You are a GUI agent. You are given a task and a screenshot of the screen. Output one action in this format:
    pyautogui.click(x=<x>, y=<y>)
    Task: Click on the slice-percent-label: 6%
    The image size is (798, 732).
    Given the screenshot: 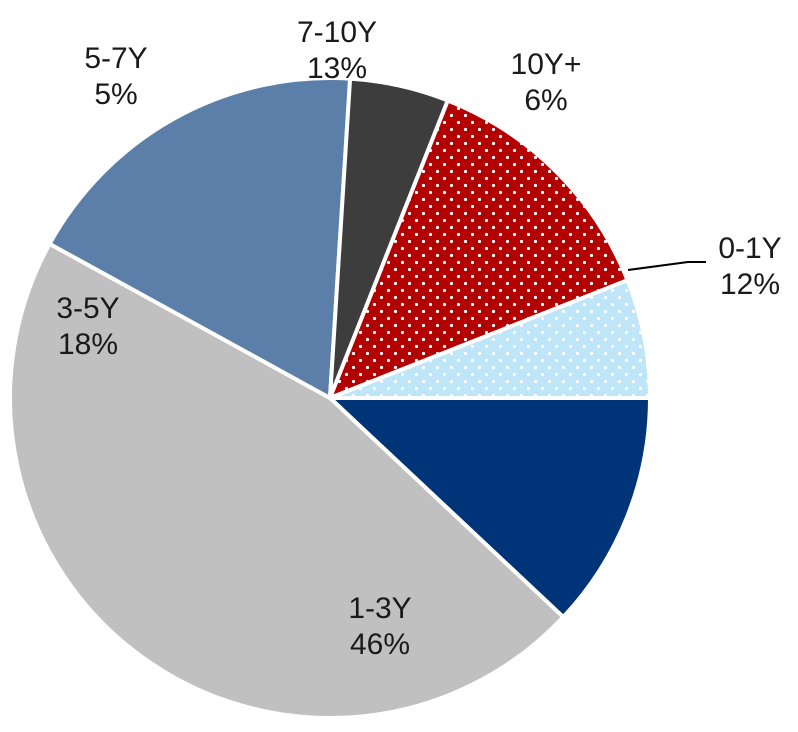 What is the action you would take?
    pyautogui.click(x=545, y=100)
    